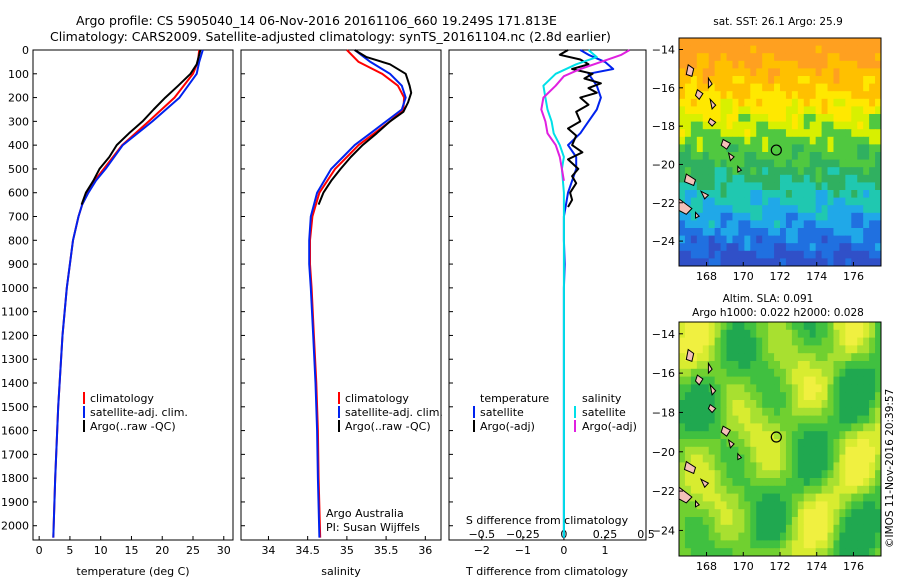  Describe the element at coordinates (743, 276) in the screenshot. I see `lon-tick-label: 170` at that location.